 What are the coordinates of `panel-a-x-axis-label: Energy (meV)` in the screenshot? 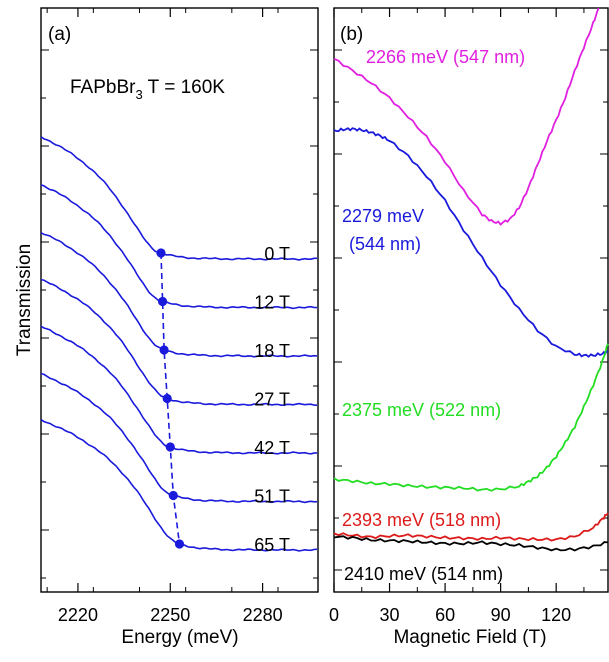 It's located at (179, 637).